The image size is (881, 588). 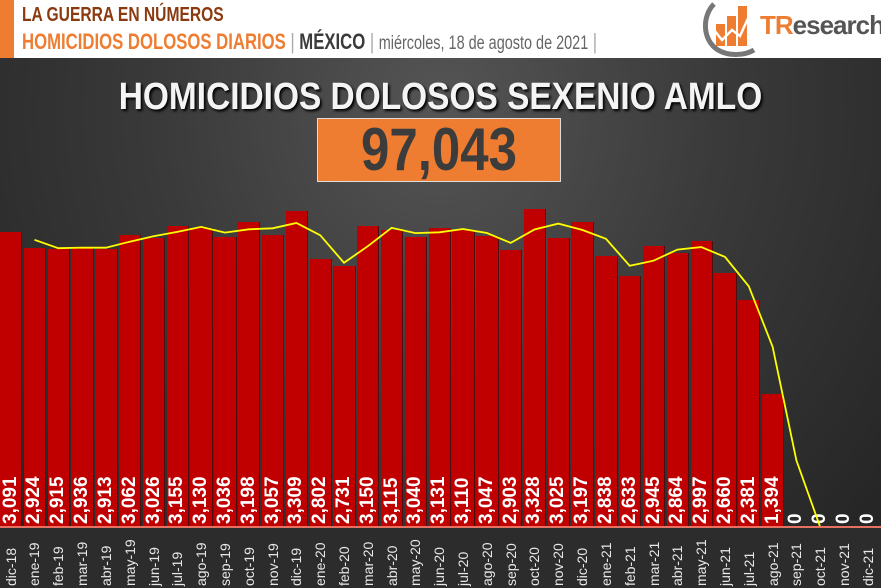 I want to click on header-country: MÉXICO, so click(x=332, y=41).